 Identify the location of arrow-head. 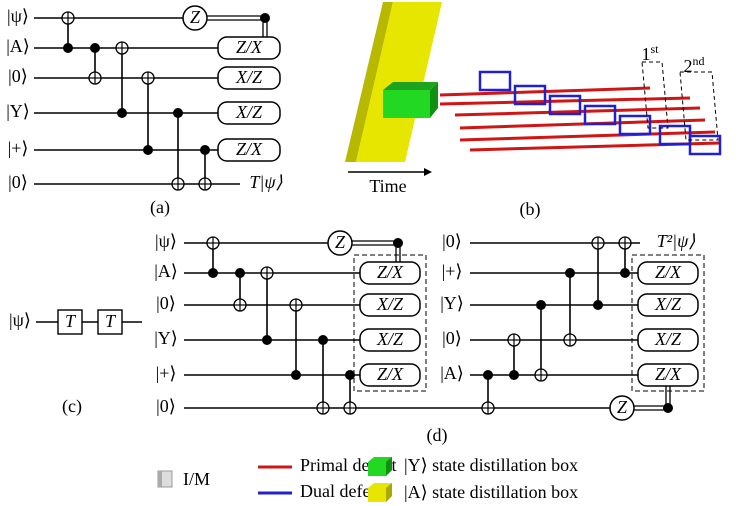
(428, 172).